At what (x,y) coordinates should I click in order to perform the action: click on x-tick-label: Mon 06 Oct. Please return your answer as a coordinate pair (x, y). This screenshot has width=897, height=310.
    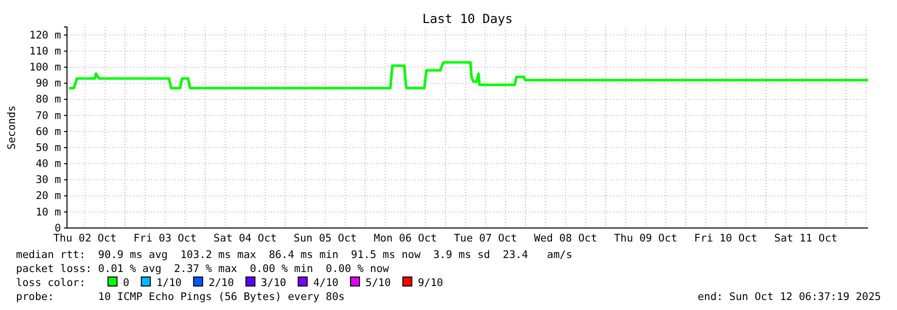
    Looking at the image, I should click on (405, 238).